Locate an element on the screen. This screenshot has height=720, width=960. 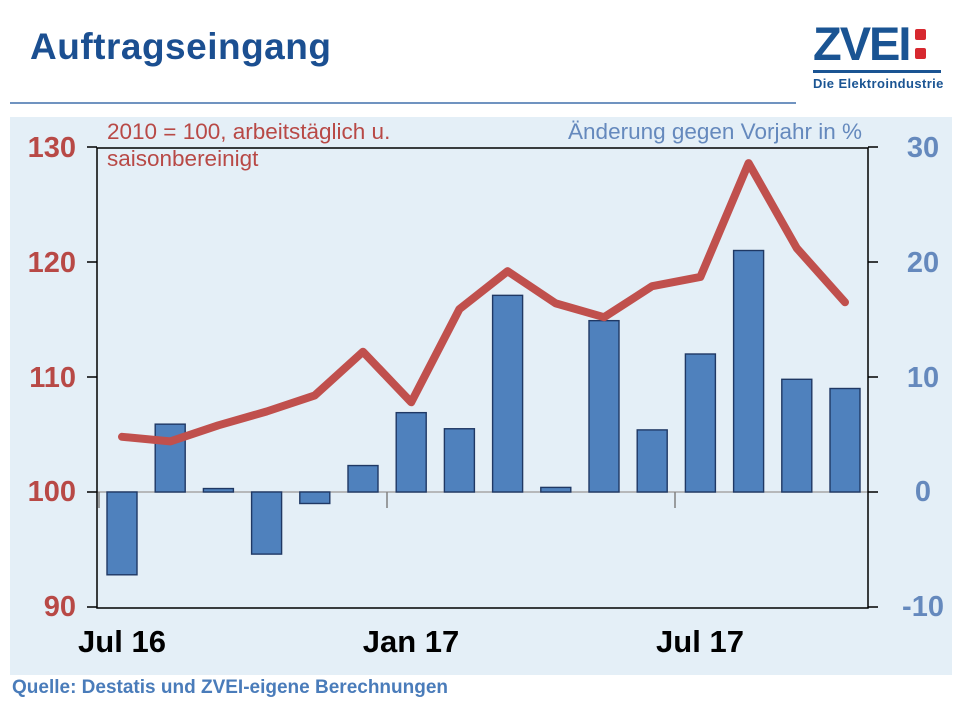
y-left-tick-label: 100 is located at coordinates (51, 492).